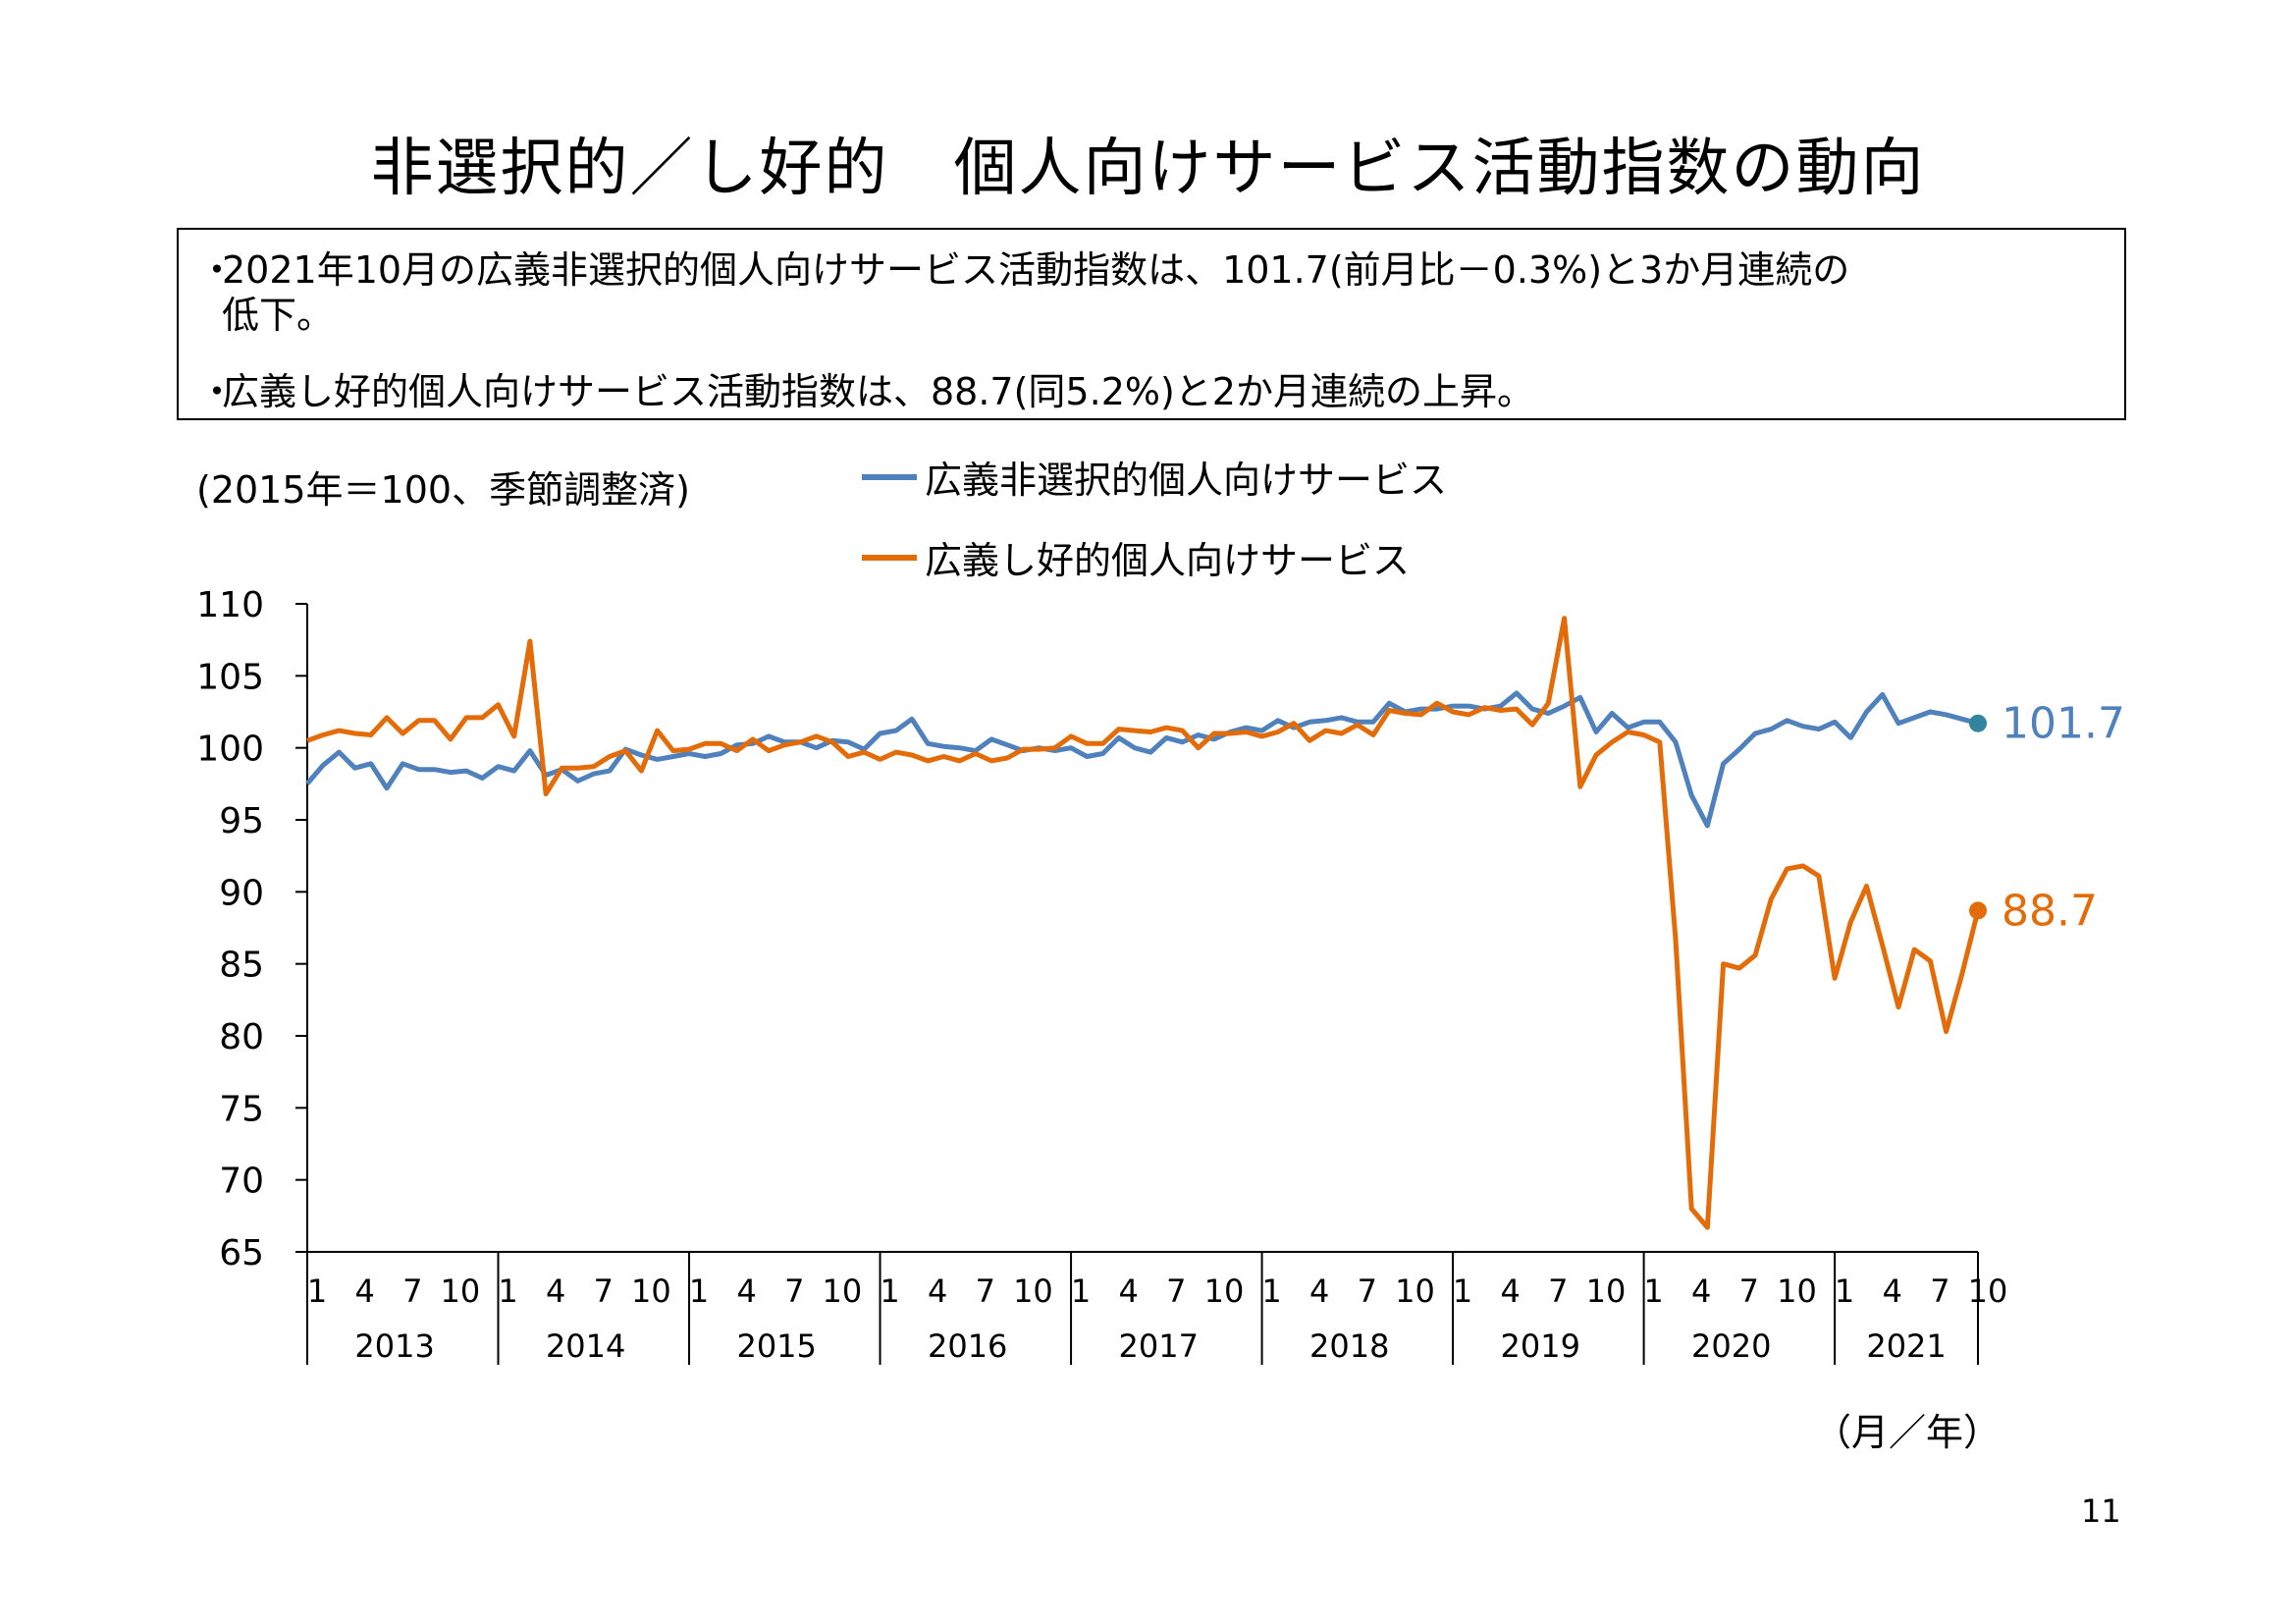  Describe the element at coordinates (586, 1346) in the screenshot. I see `x-year-label: 2014` at that location.